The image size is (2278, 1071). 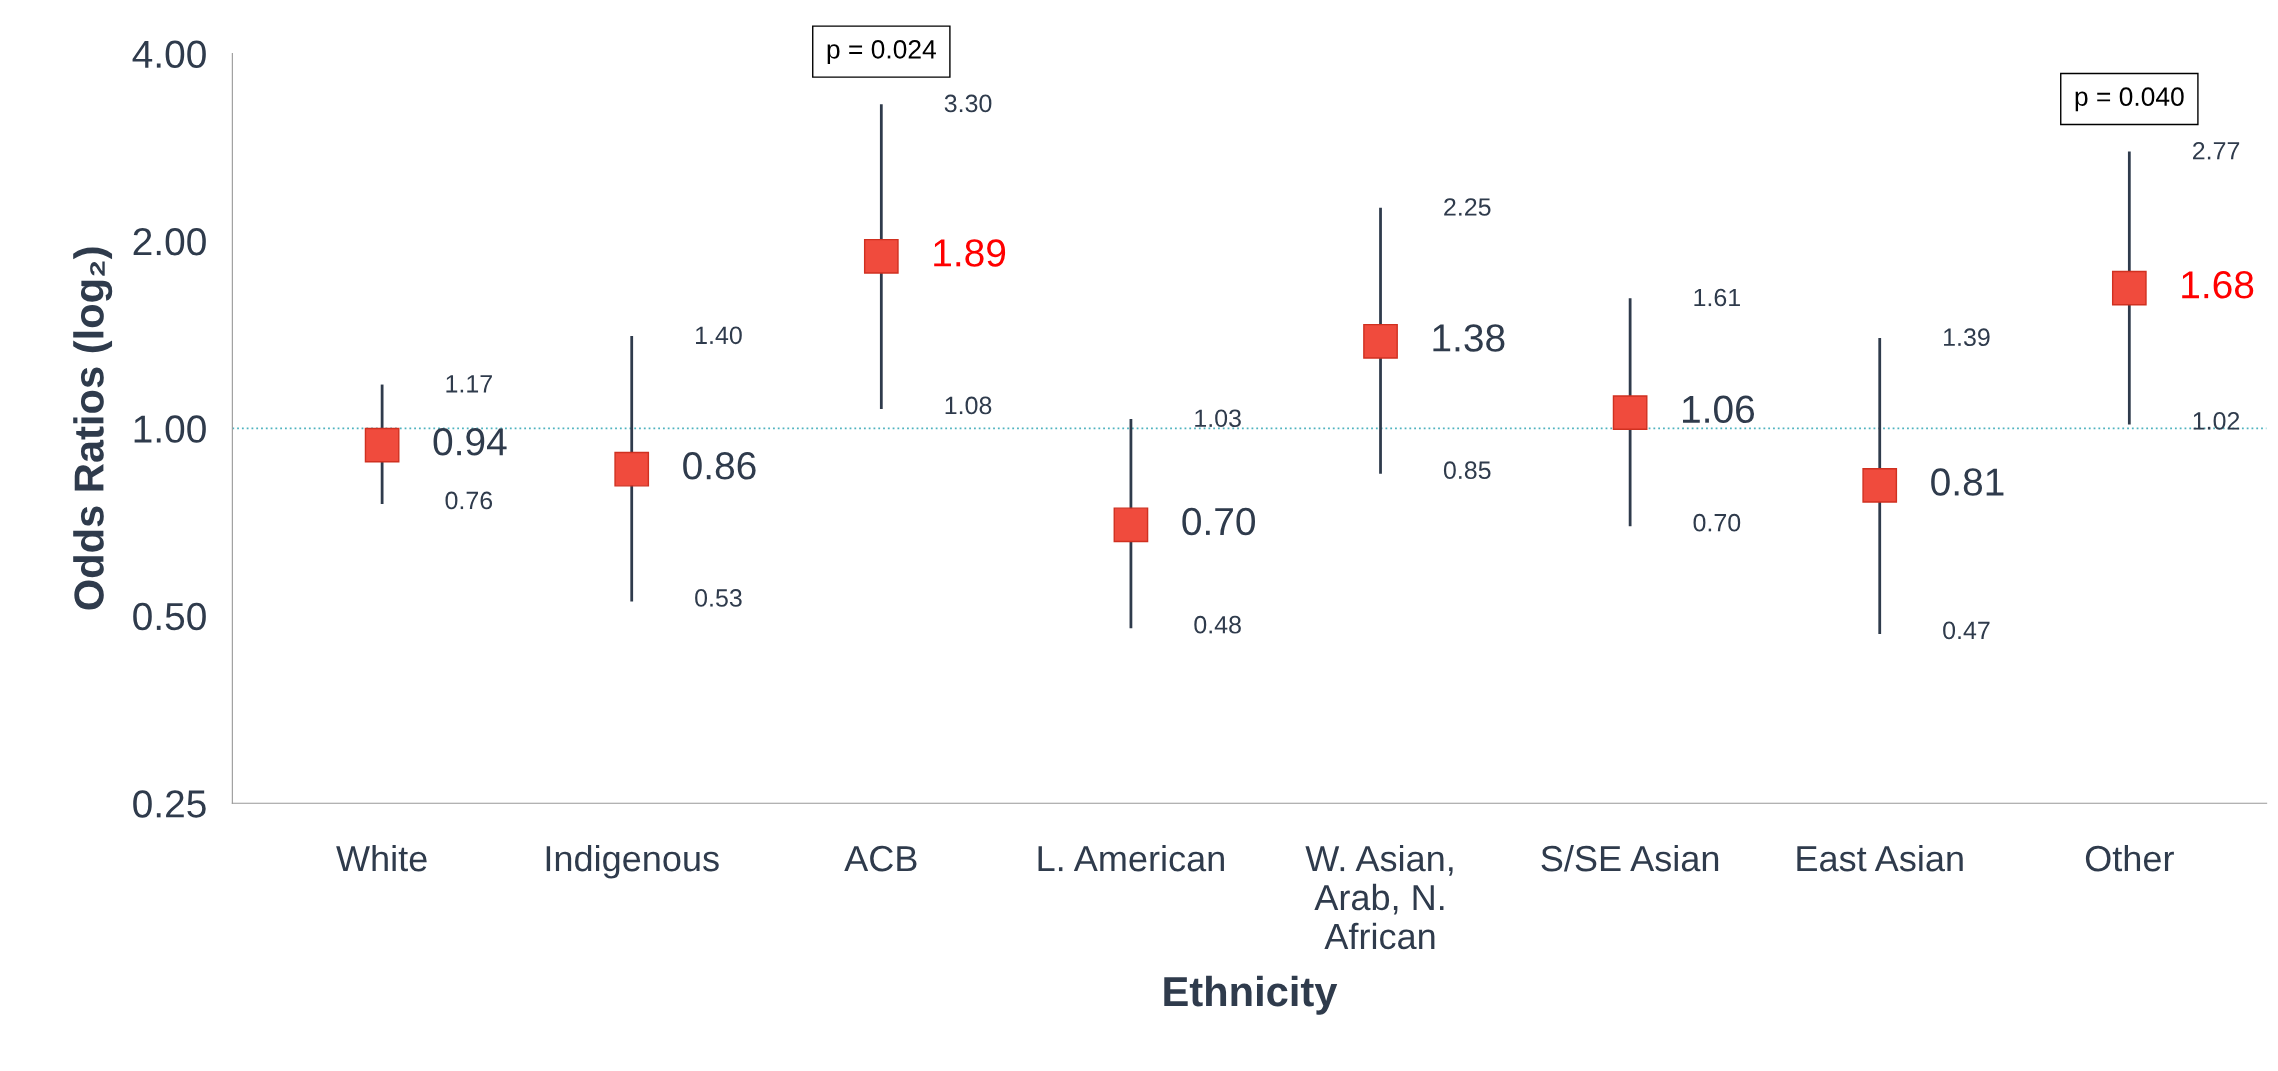 I want to click on data-label: 0.70, so click(x=1219, y=521).